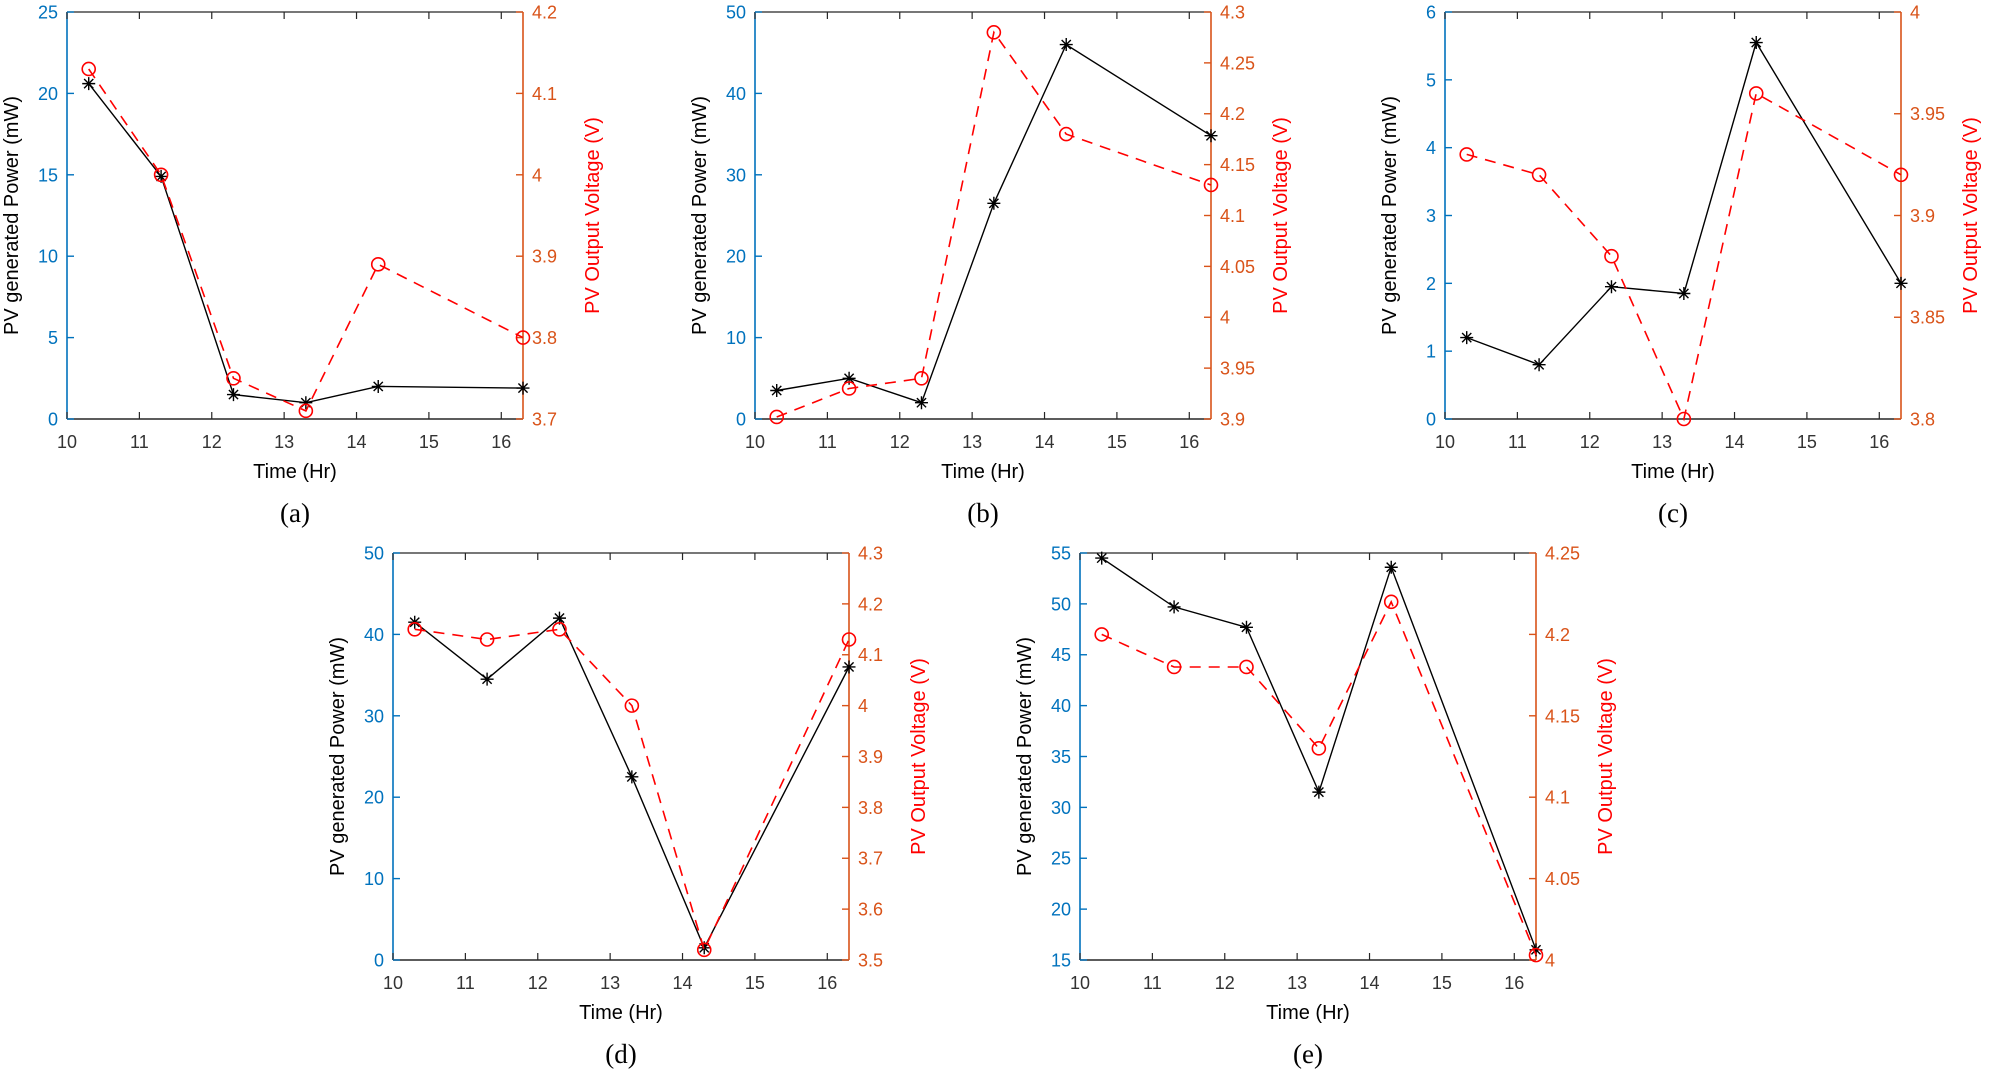 The image size is (1996, 1069). I want to click on right-y-tick-label: 4.25, so click(1237, 63).